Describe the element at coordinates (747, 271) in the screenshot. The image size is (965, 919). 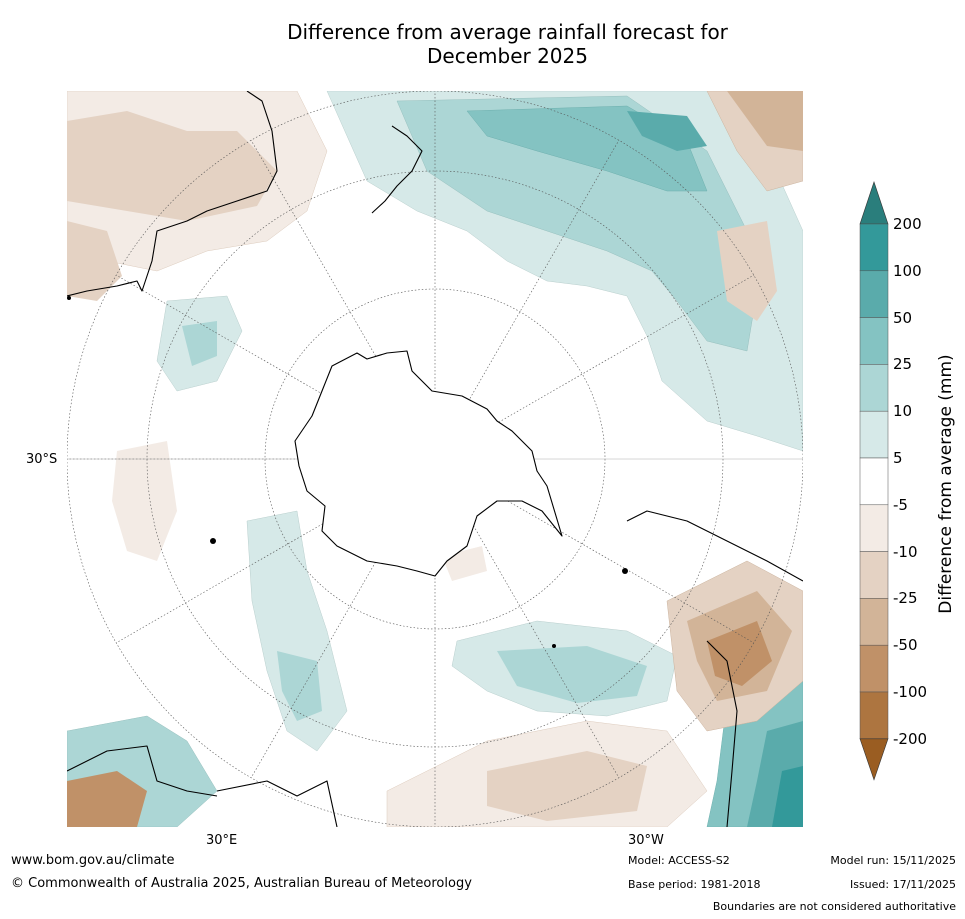
I see `dry-region-east-pacific` at that location.